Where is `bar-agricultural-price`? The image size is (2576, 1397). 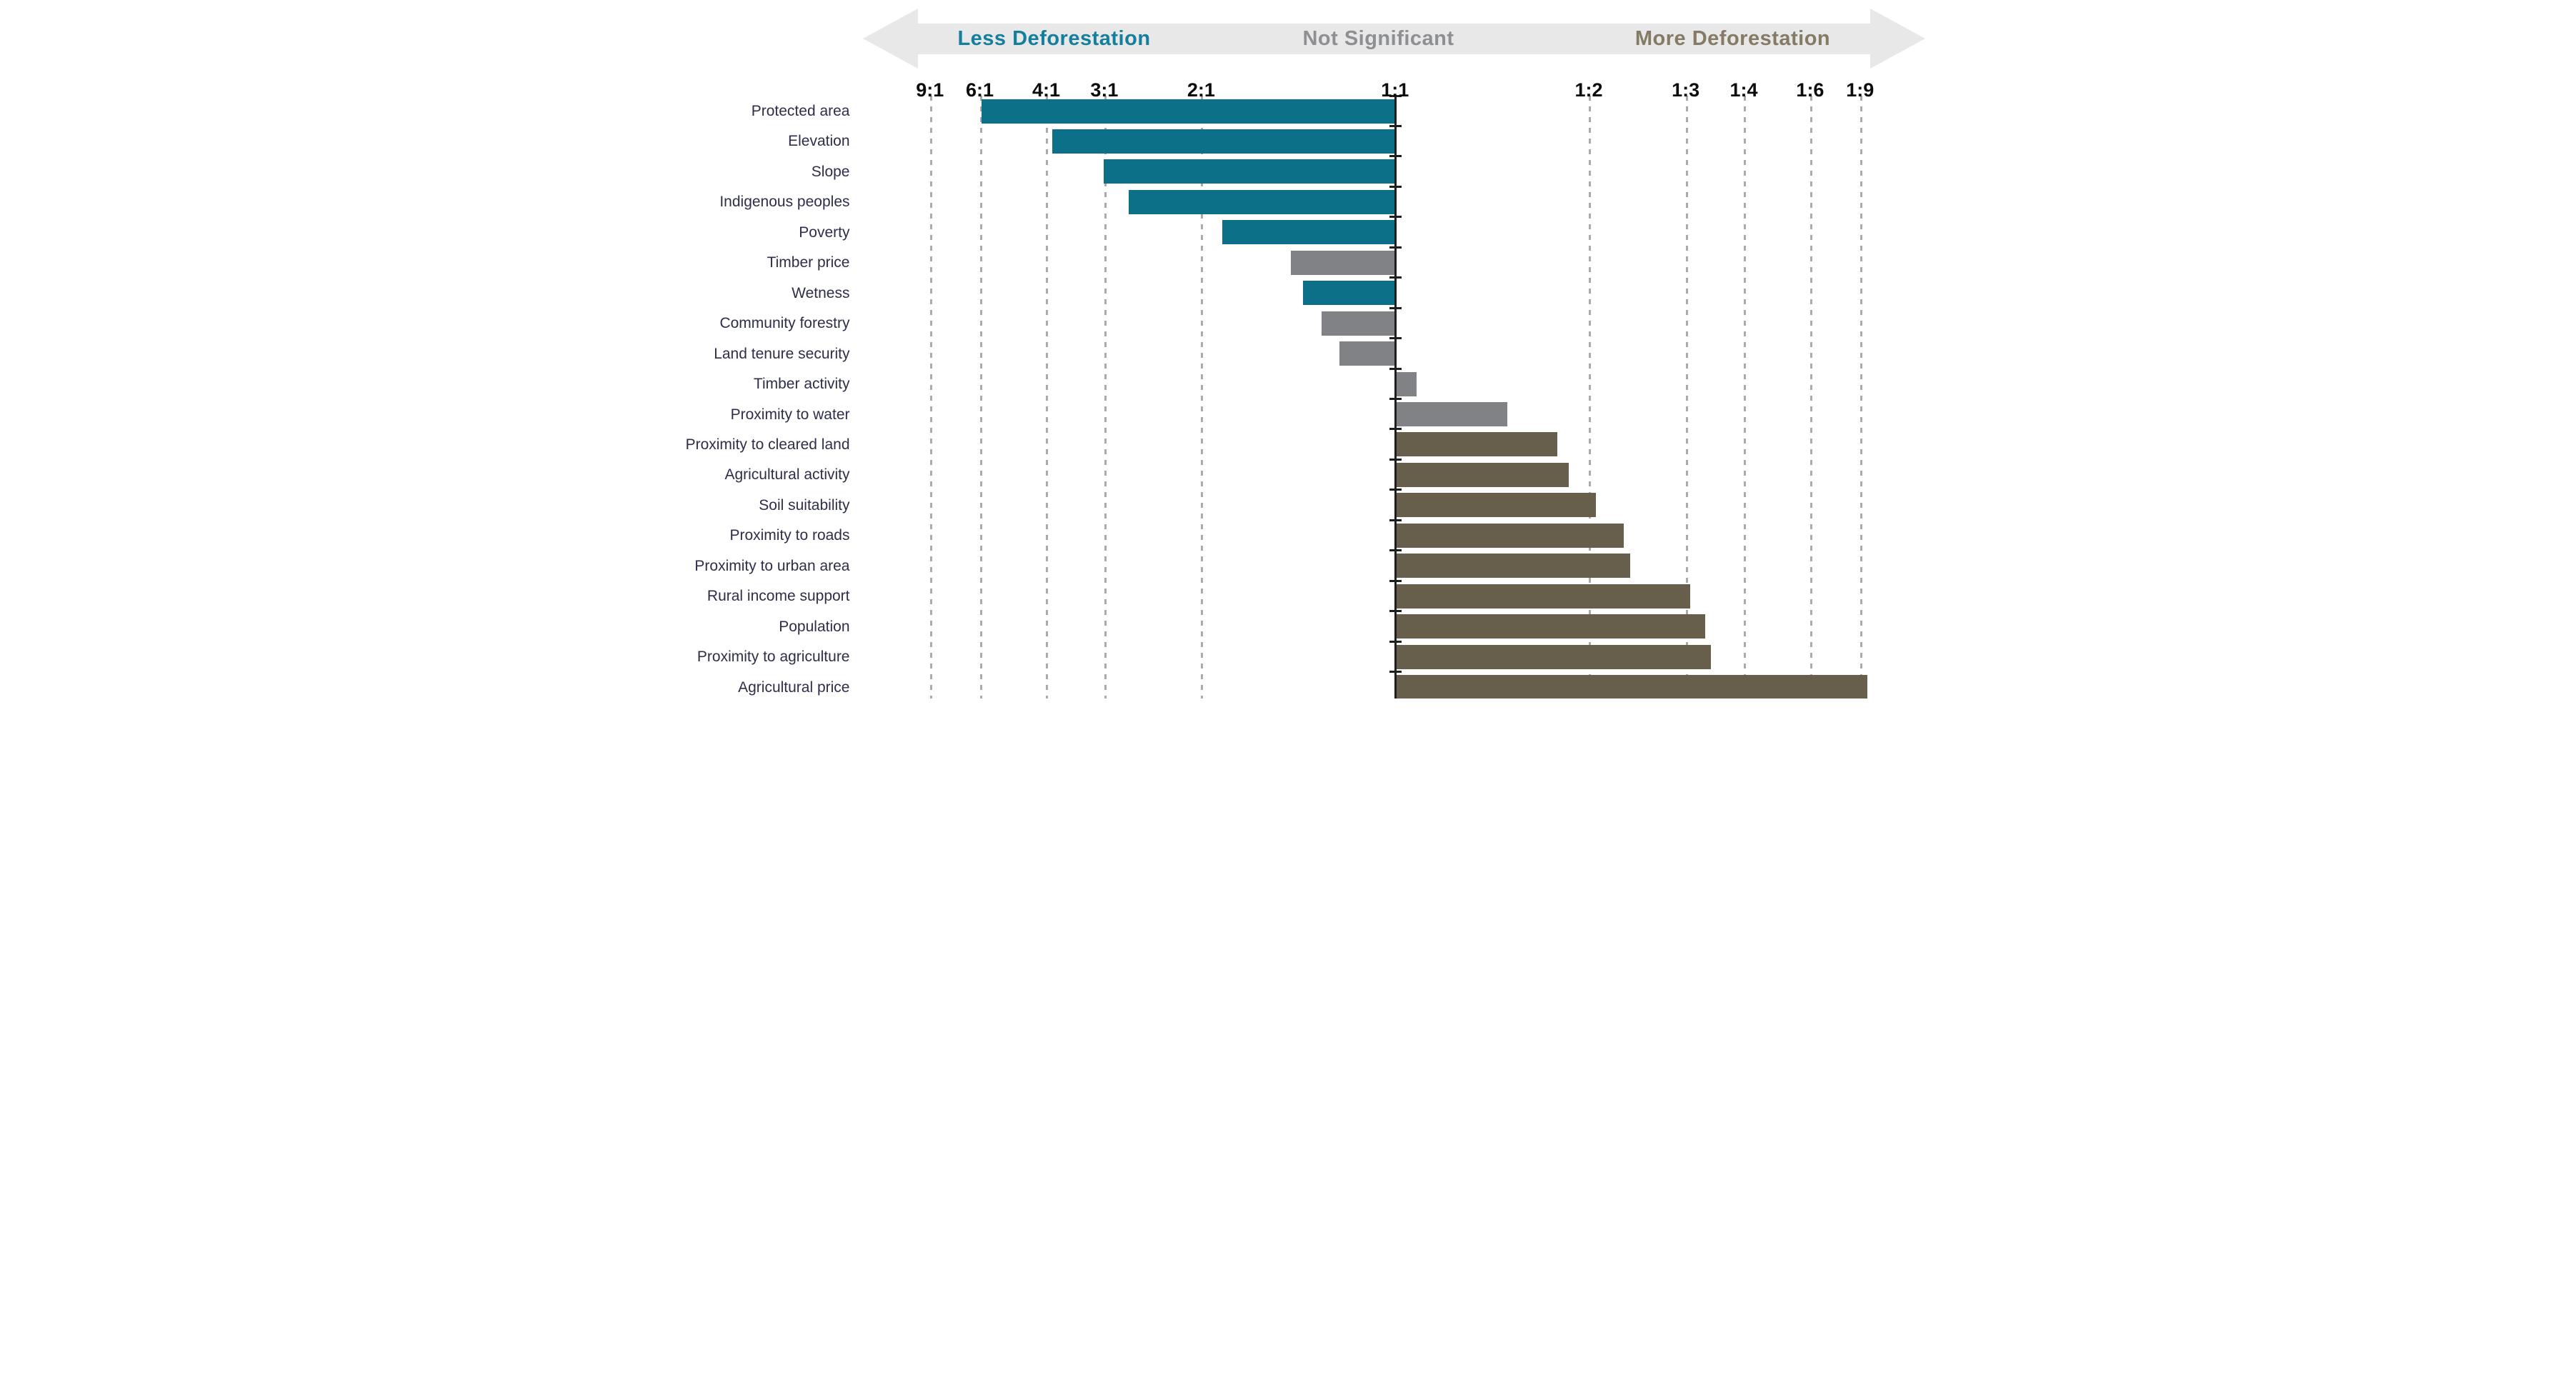 bar-agricultural-price is located at coordinates (1631, 686).